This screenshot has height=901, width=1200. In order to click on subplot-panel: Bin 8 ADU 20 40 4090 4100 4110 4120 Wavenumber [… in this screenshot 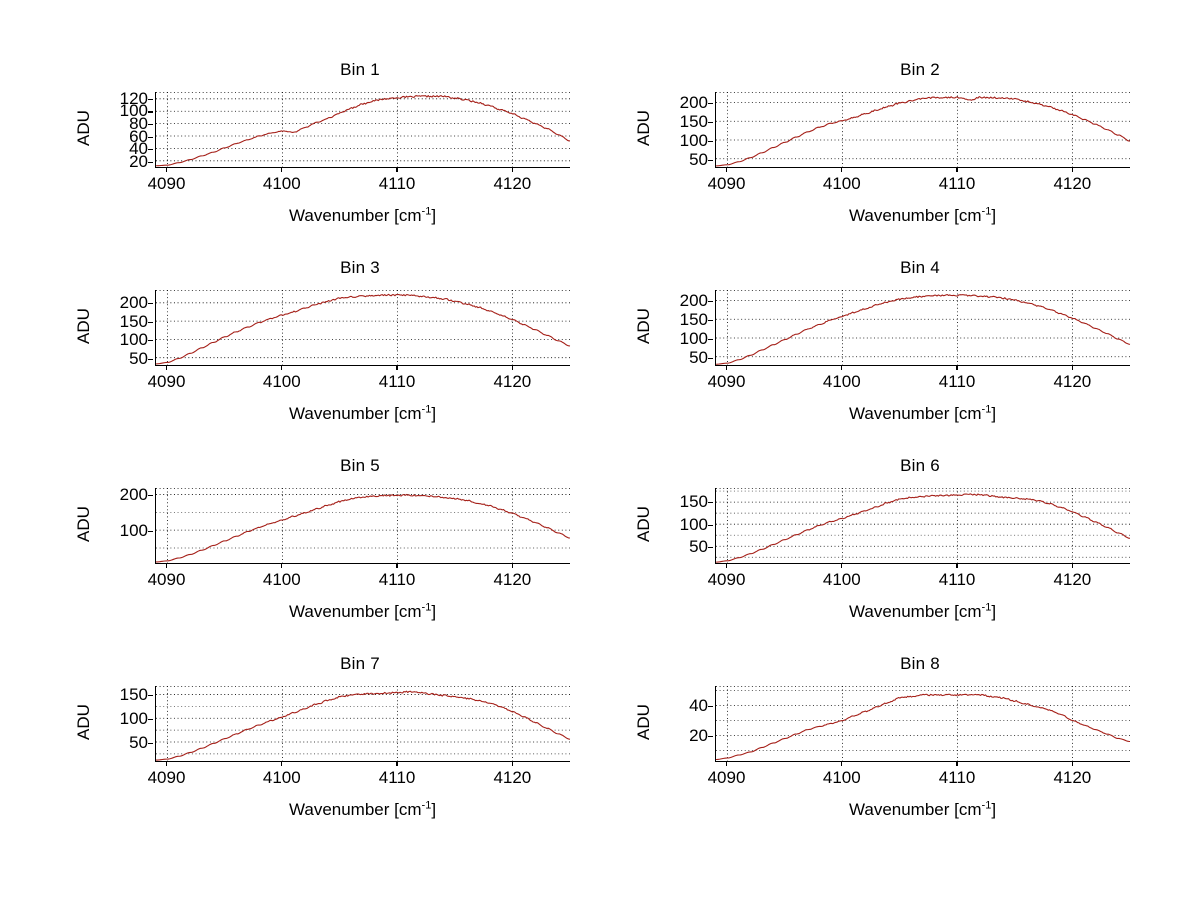, I will do `click(910, 753)`.